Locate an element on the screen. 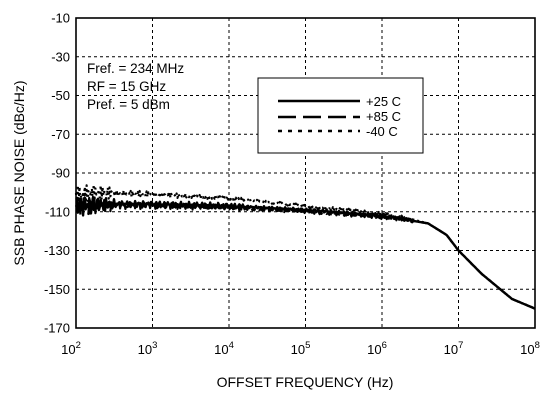 The image size is (547, 394). y-tick-label: -110 is located at coordinates (57, 211).